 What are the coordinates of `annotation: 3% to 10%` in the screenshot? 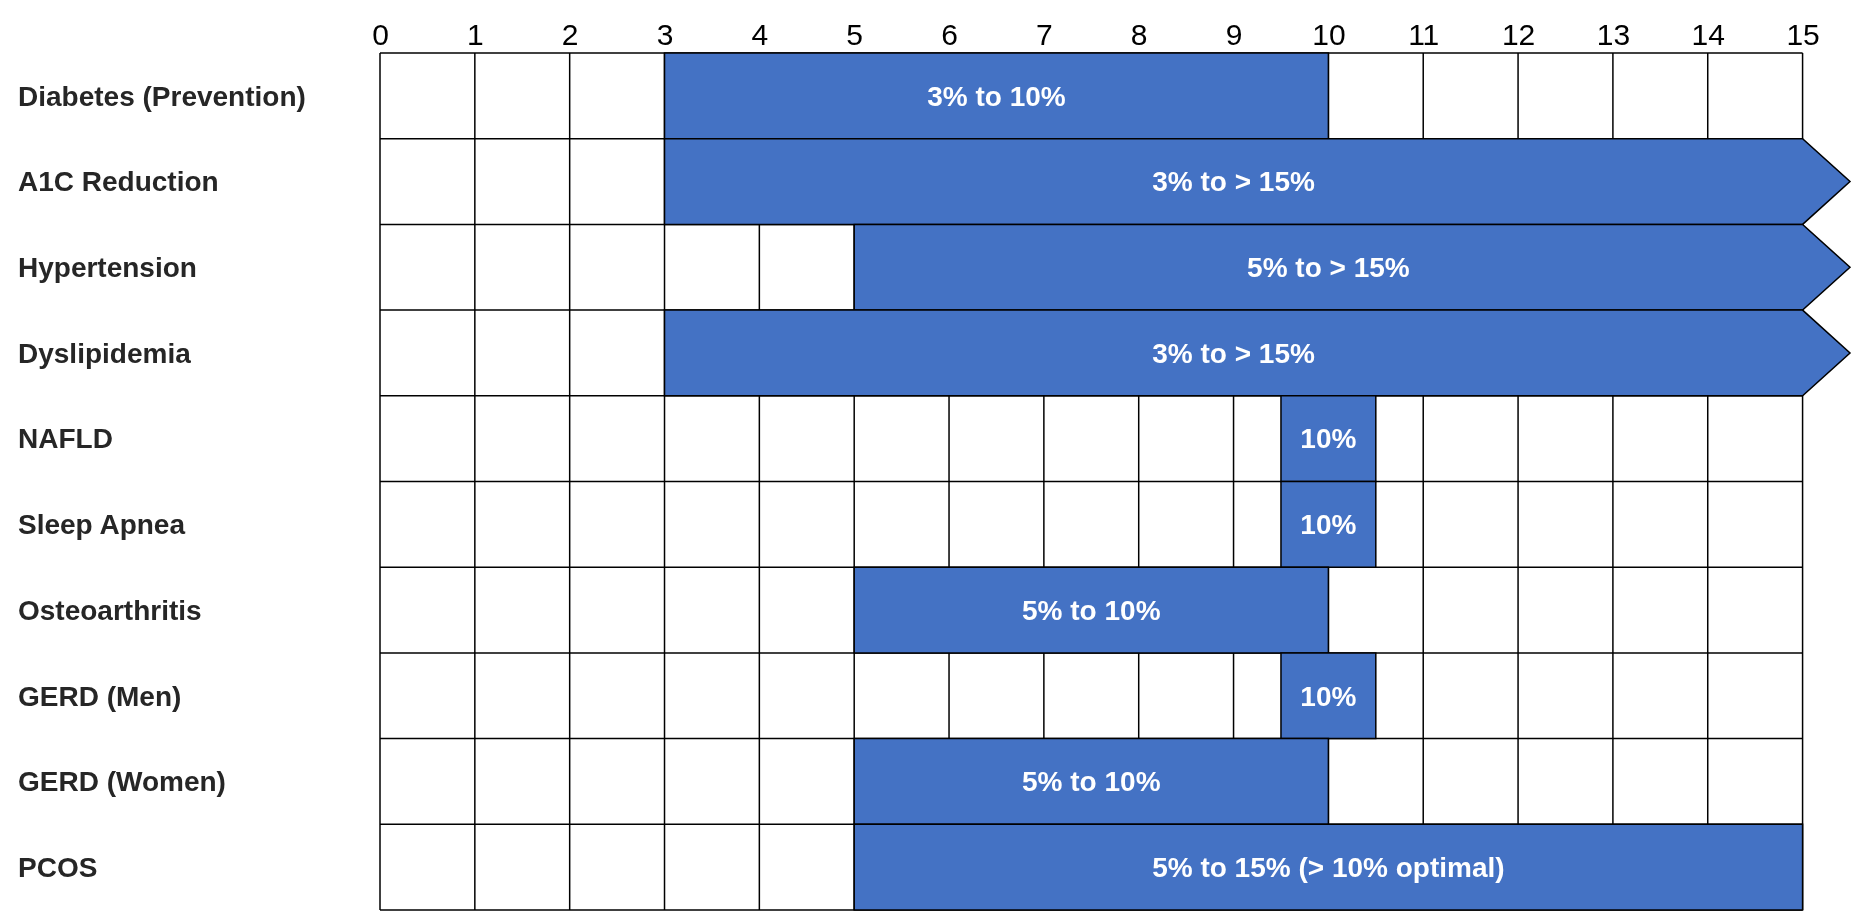 It's located at (996, 96).